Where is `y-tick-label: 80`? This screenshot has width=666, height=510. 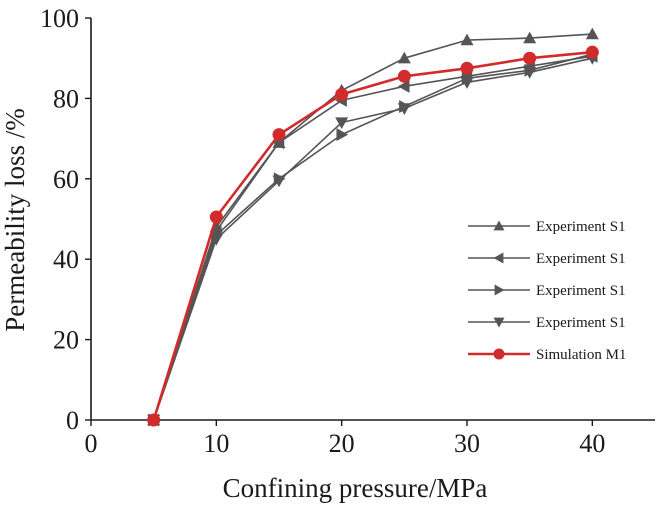
y-tick-label: 80 is located at coordinates (66, 98).